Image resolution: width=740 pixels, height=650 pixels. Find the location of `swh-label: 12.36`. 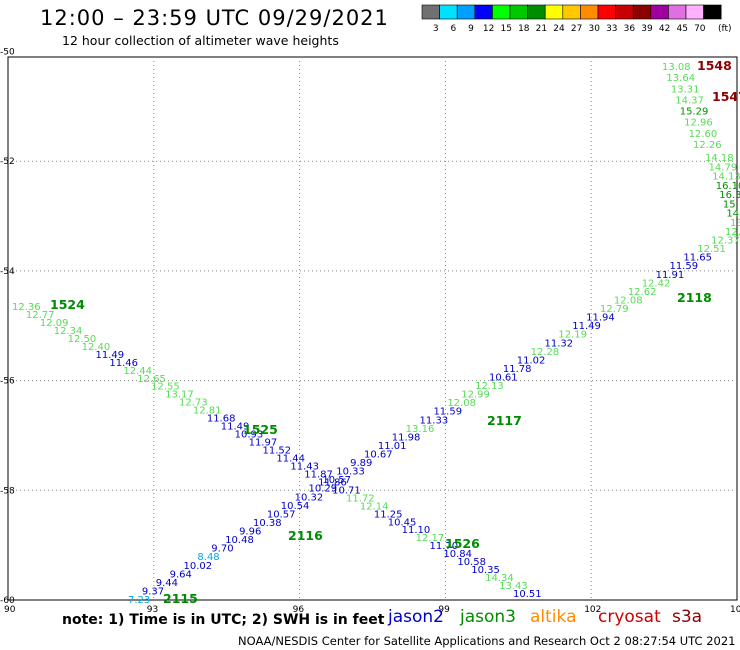

swh-label: 12.36 is located at coordinates (26, 307).